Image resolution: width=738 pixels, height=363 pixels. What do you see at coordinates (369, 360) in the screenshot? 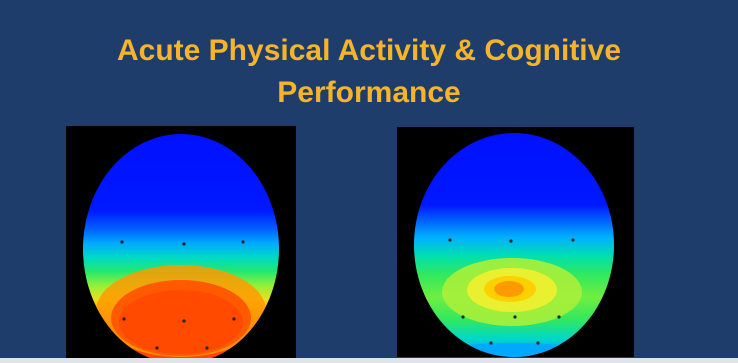
I see `slide-bottom-edge` at bounding box center [369, 360].